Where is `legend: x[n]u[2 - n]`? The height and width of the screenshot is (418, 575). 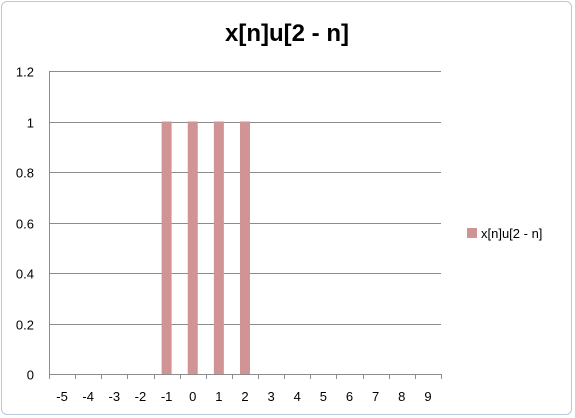
legend: x[n]u[2 - n] is located at coordinates (504, 233).